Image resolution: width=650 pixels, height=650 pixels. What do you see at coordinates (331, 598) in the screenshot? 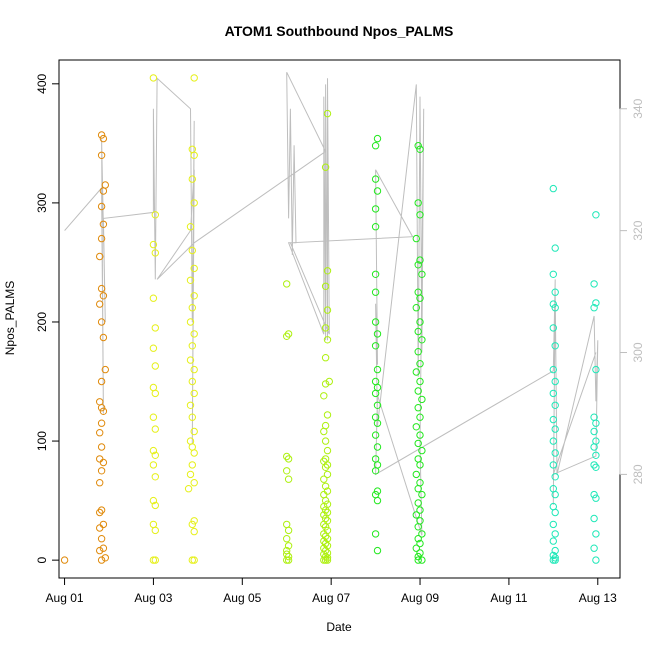
I see `x-tick-label: Aug 07` at bounding box center [331, 598].